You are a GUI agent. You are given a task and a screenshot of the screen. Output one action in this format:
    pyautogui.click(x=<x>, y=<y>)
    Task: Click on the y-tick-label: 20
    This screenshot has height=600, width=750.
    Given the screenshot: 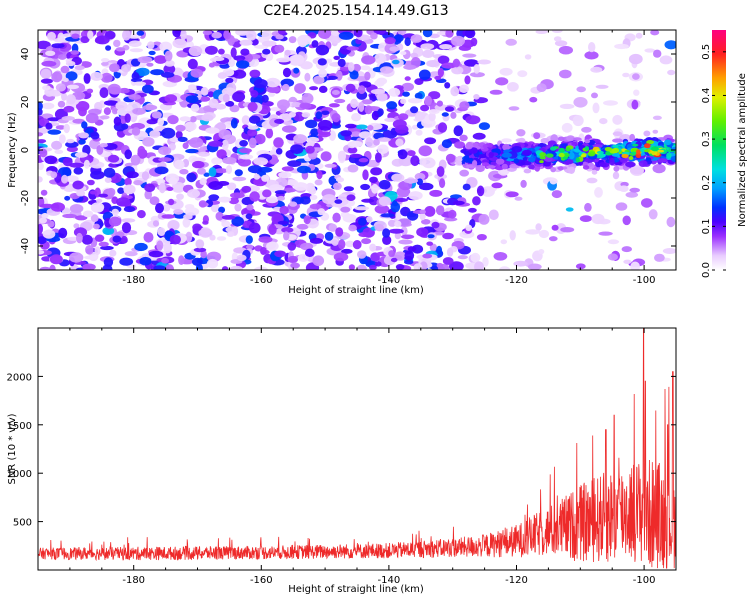 What is the action you would take?
    pyautogui.click(x=25, y=102)
    